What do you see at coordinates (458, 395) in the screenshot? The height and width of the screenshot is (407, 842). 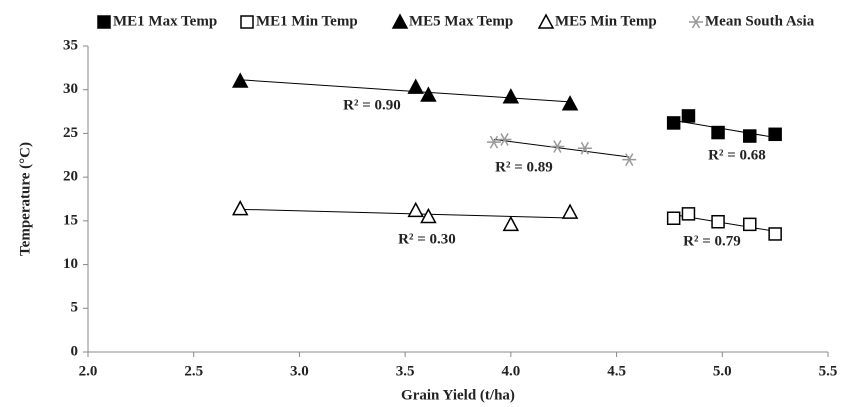 I see `x-axis-title: Grain Yield (t/ha)` at bounding box center [458, 395].